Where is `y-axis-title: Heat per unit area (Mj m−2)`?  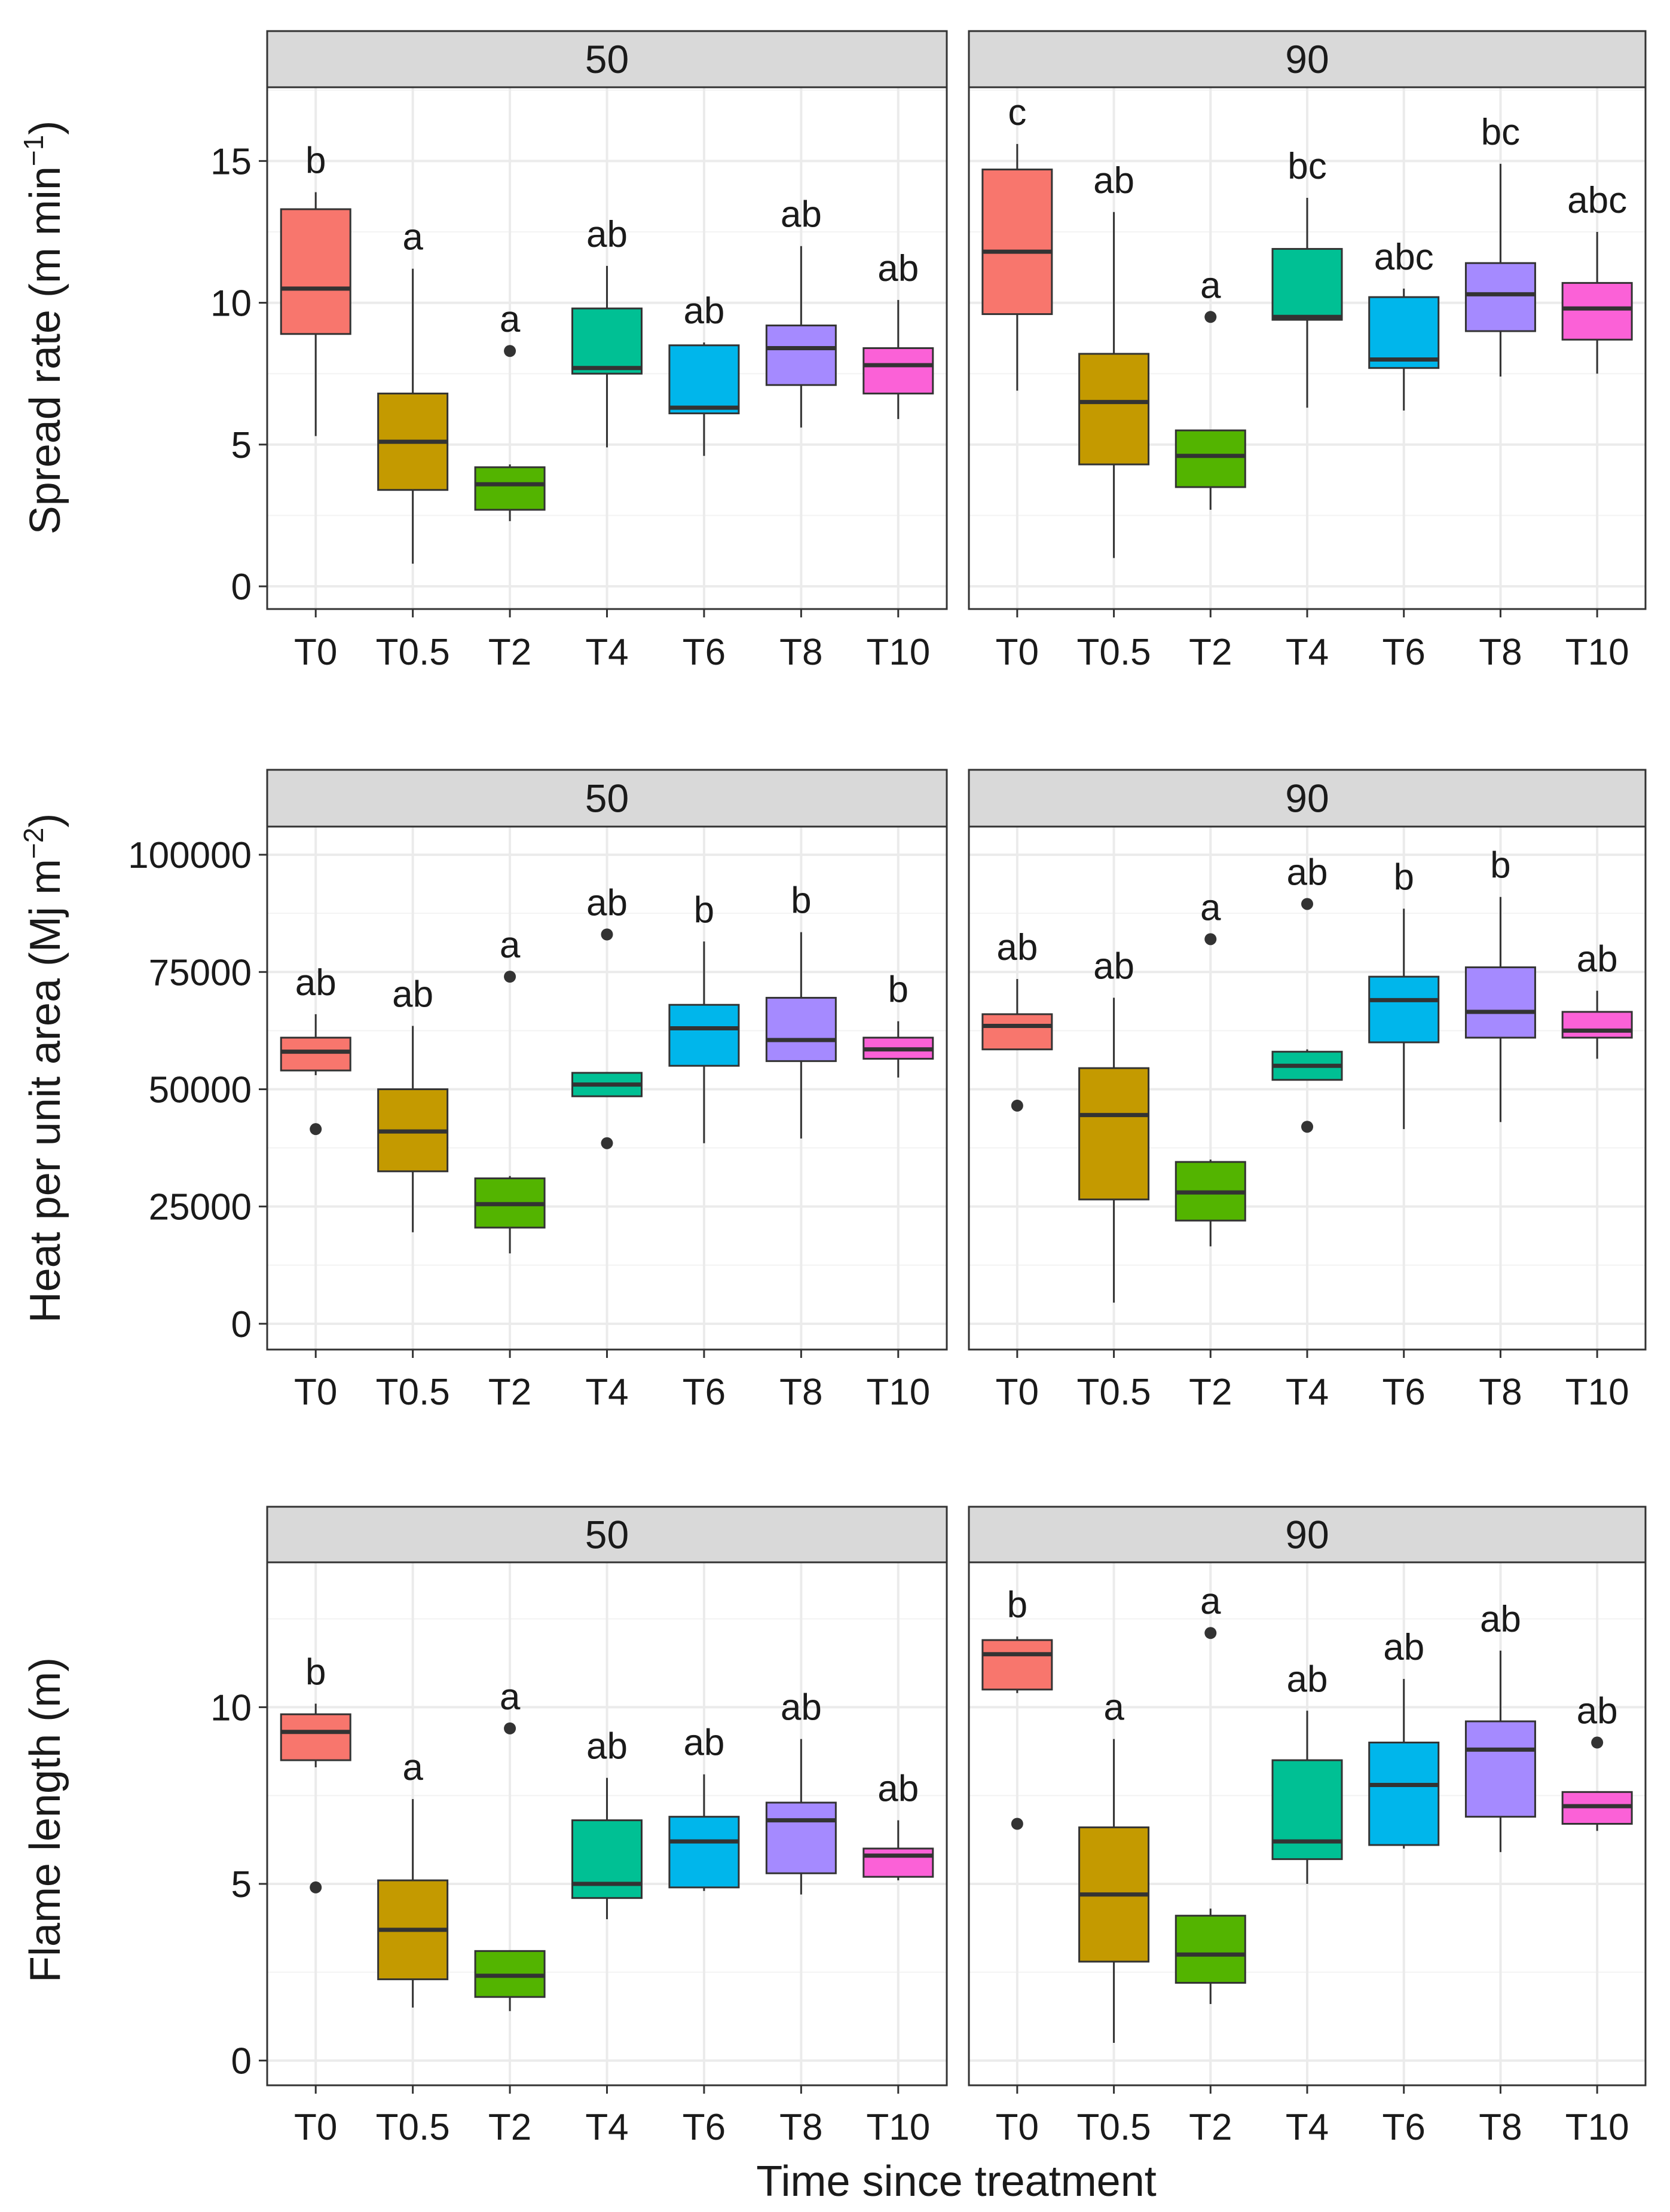
y-axis-title: Heat per unit area (Mj m−2) is located at coordinates (43, 1068).